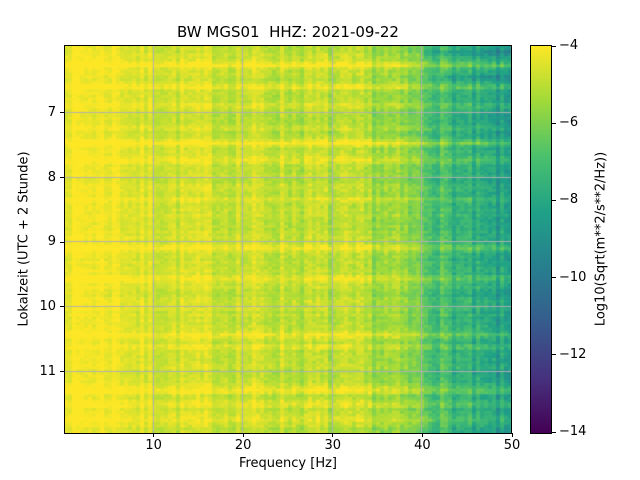 This screenshot has width=640, height=480. Describe the element at coordinates (288, 463) in the screenshot. I see `x-axis-label: Frequency [Hz]` at that location.